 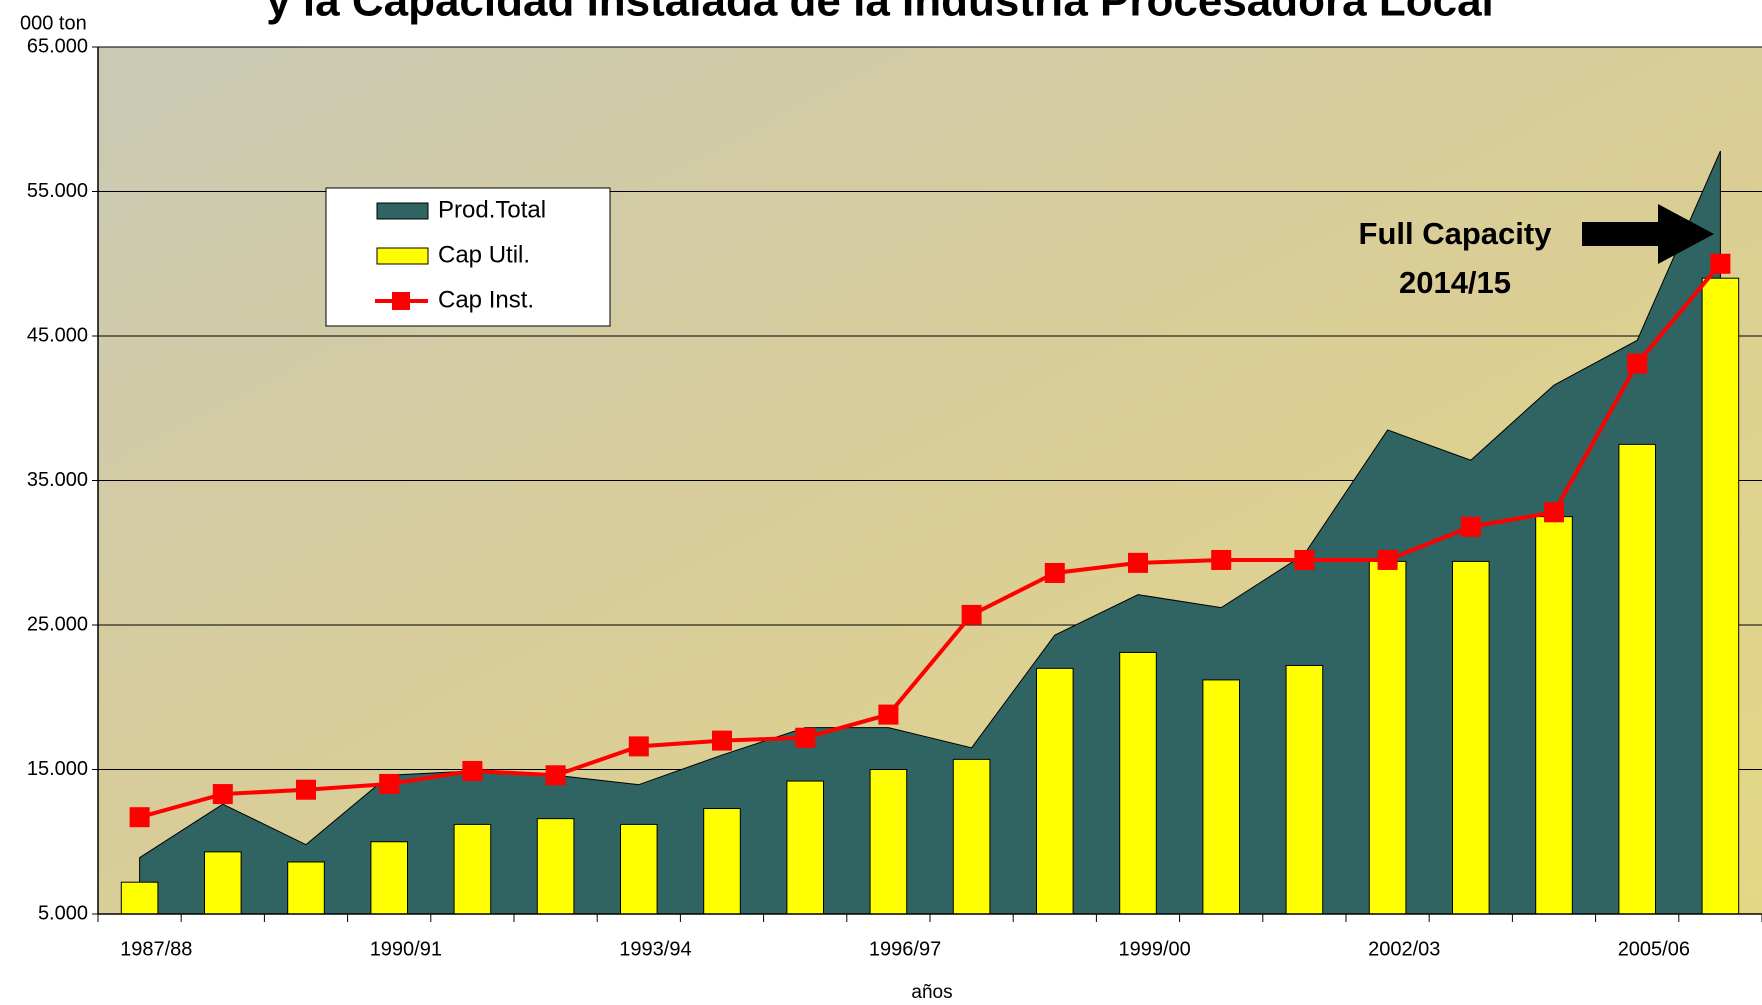 What do you see at coordinates (53, 23) in the screenshot?
I see `y-axis-label: 000 ton` at bounding box center [53, 23].